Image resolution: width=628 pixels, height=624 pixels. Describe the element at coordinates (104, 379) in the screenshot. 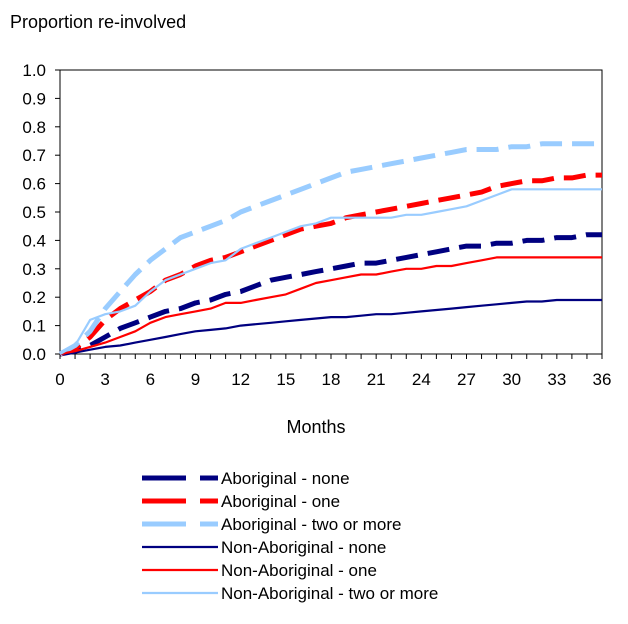

I see `x-tick-label: 3` at that location.